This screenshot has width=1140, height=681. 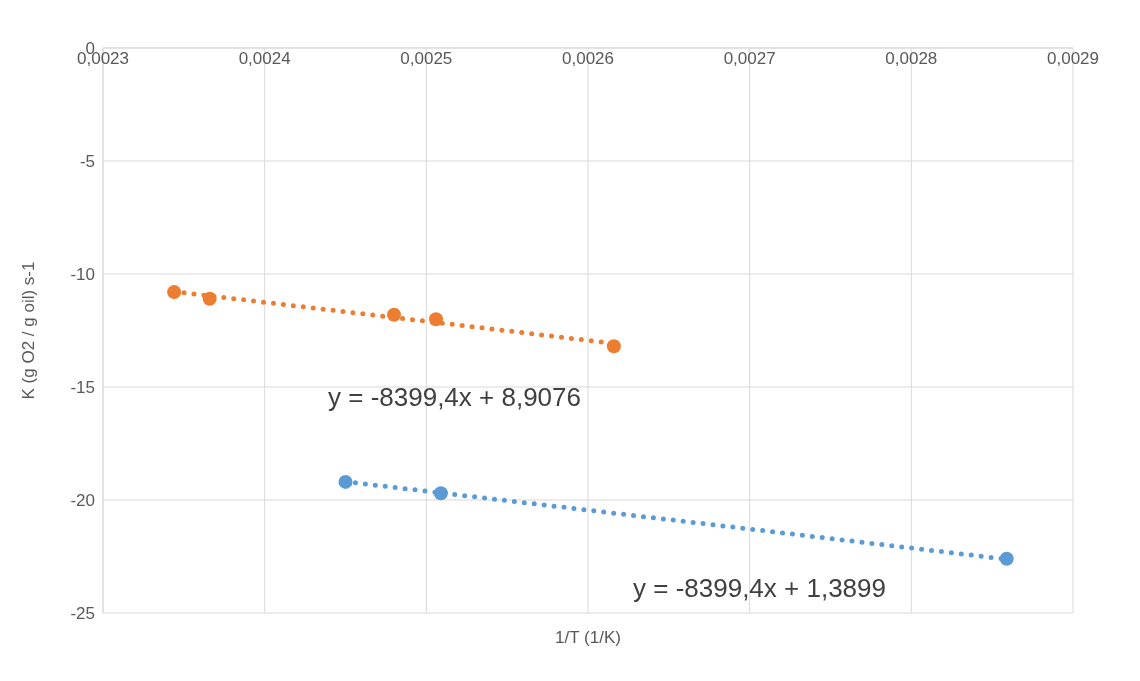 I want to click on x-tick-label: 0,0026, so click(x=588, y=58).